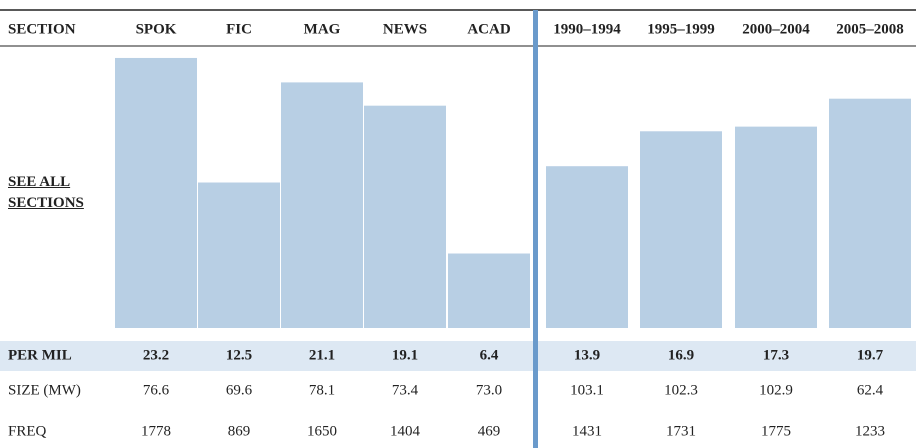 The width and height of the screenshot is (916, 448). What do you see at coordinates (322, 431) in the screenshot?
I see `cell-value: 1650` at bounding box center [322, 431].